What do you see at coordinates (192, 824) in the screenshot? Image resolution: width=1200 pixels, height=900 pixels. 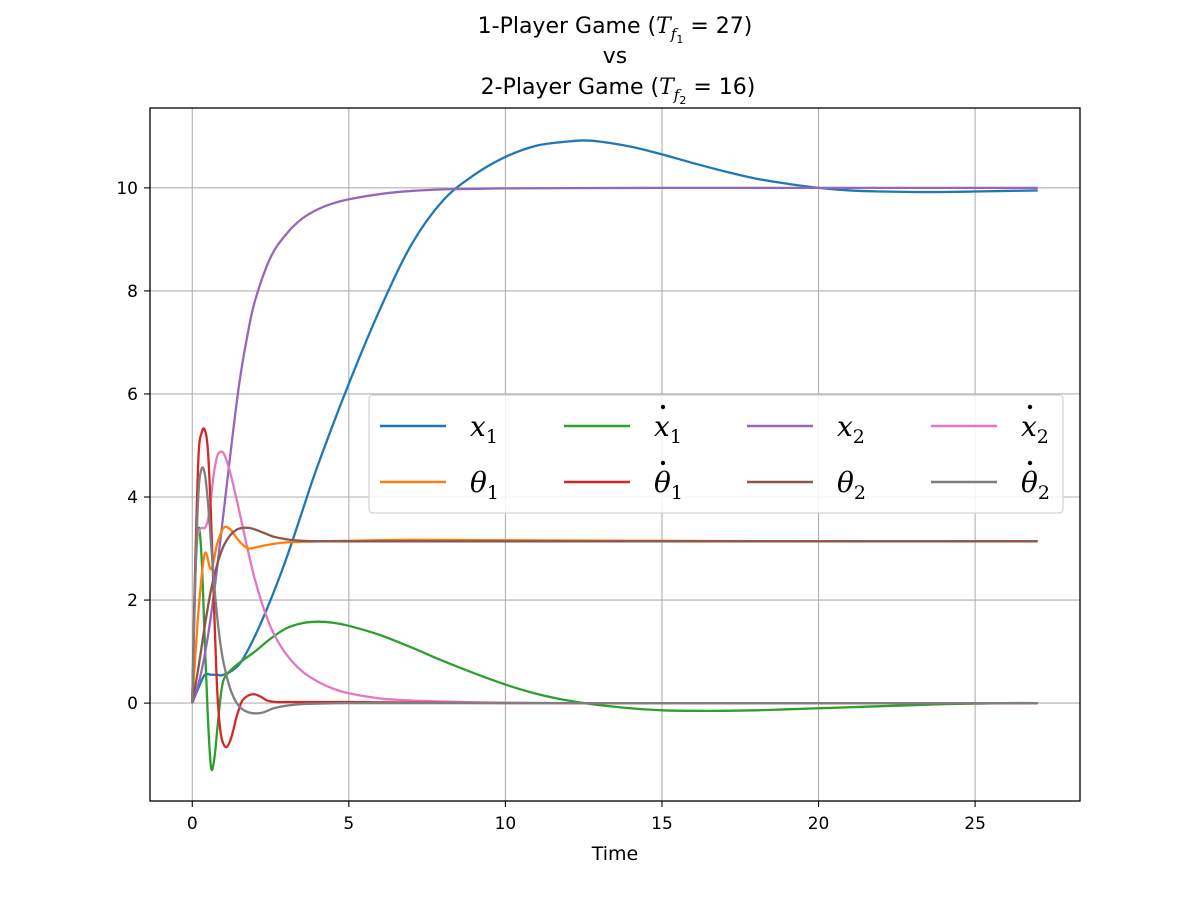 I see `x-tick-label: 0` at bounding box center [192, 824].